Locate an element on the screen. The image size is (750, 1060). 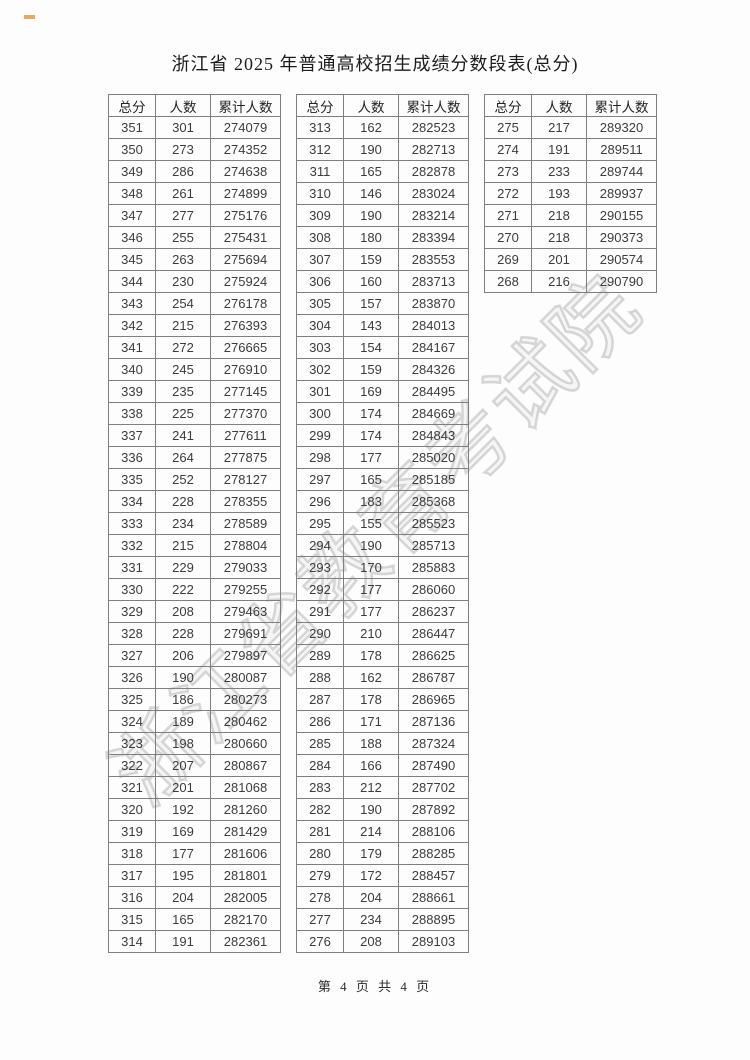
cell-cumulative: 275176 is located at coordinates (245, 215).